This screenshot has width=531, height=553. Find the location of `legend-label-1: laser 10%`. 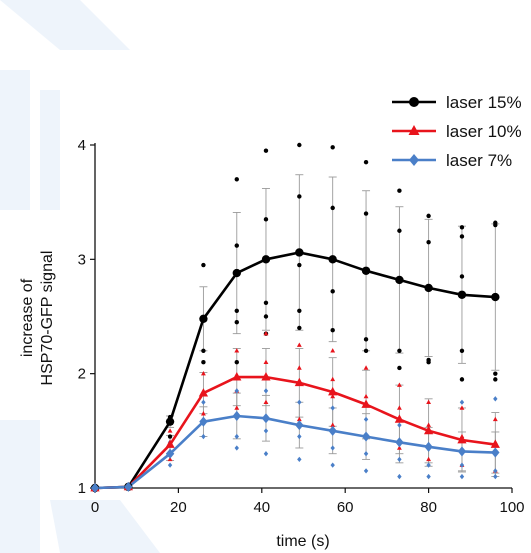

legend-label-1: laser 10% is located at coordinates (484, 131).